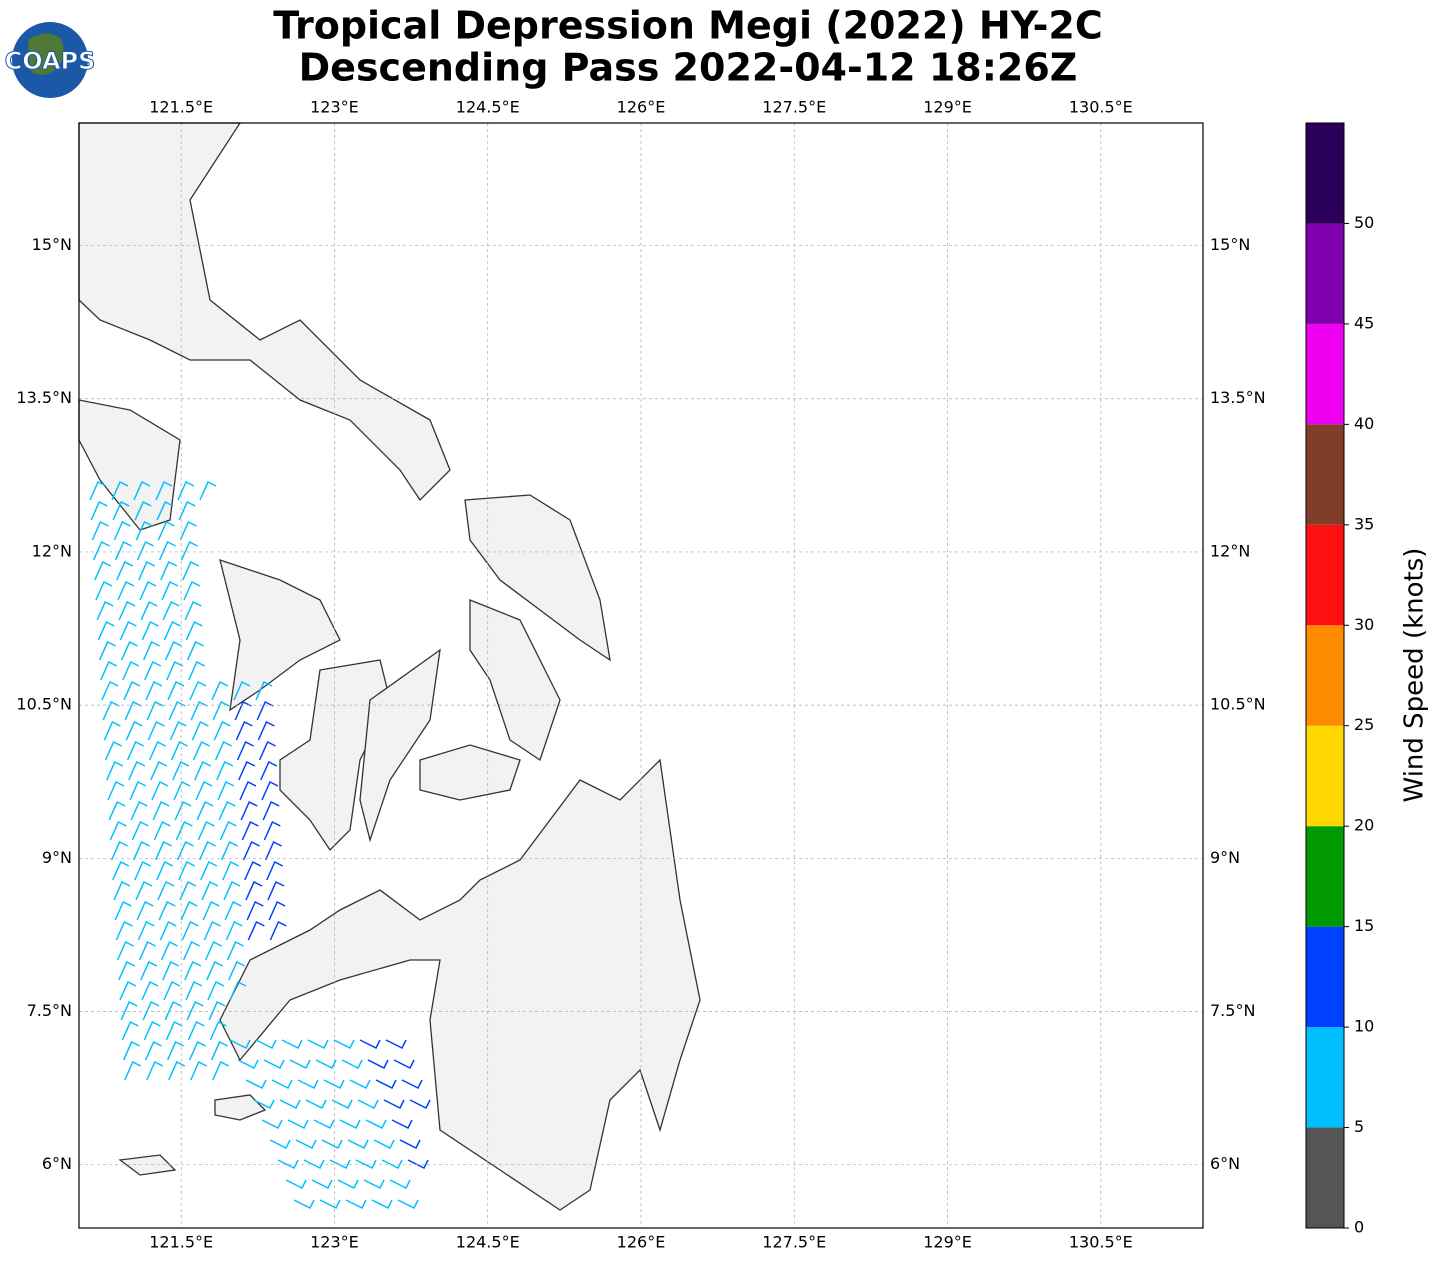 This screenshot has width=1443, height=1264. What do you see at coordinates (1364, 222) in the screenshot?
I see `colorbar-tick-label: 50` at bounding box center [1364, 222].